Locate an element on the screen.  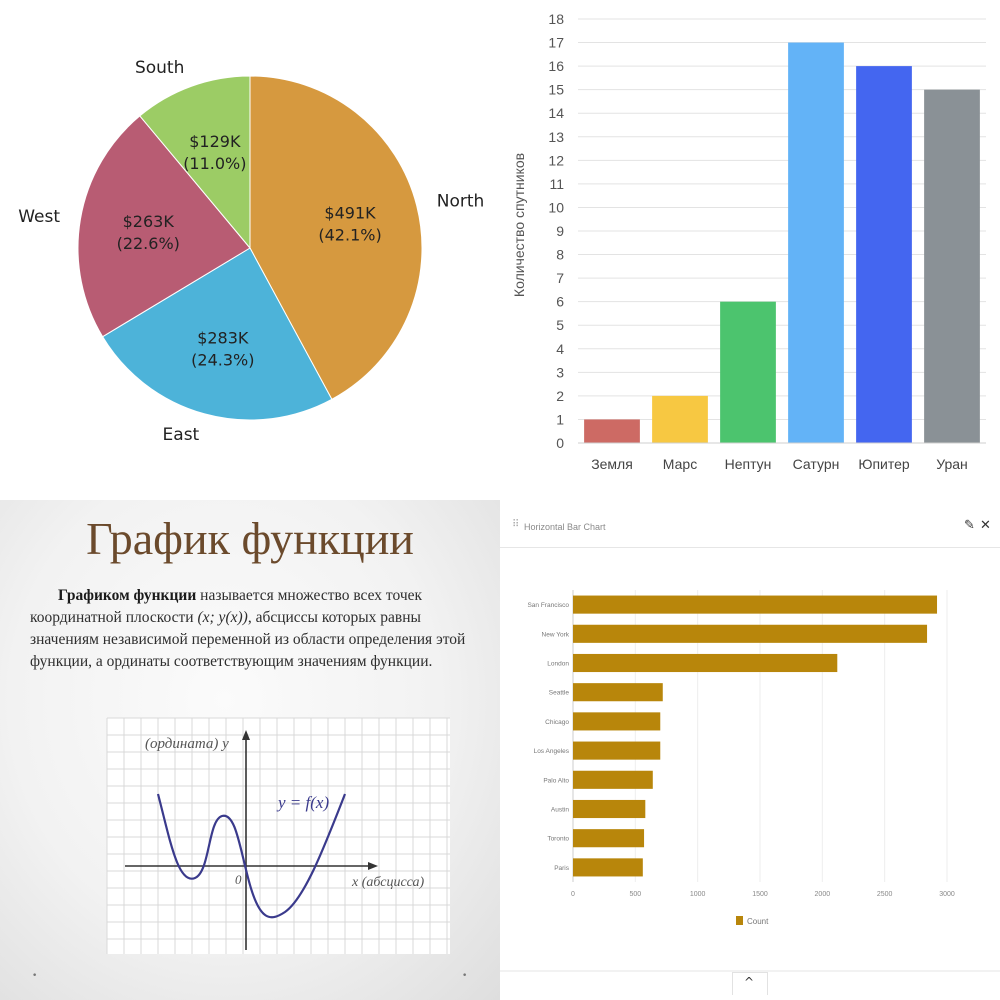
y-tick-label: 2 is located at coordinates (560, 396).